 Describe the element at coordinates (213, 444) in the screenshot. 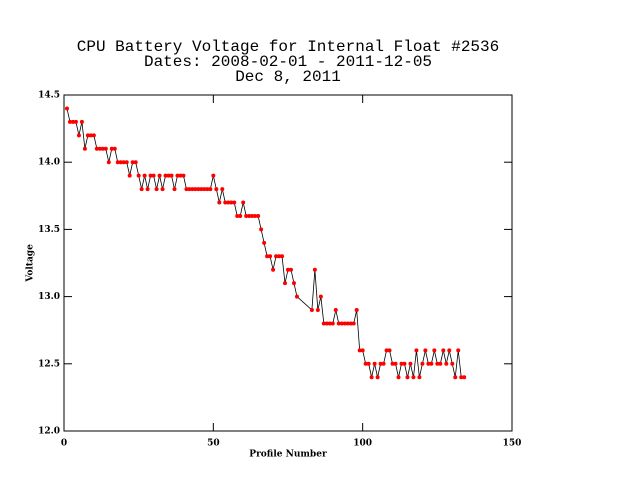

I see `x-tick-label: 50` at that location.